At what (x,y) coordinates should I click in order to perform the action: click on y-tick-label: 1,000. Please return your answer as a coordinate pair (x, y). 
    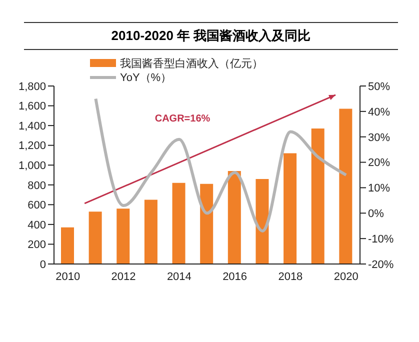
    Looking at the image, I should click on (32, 166).